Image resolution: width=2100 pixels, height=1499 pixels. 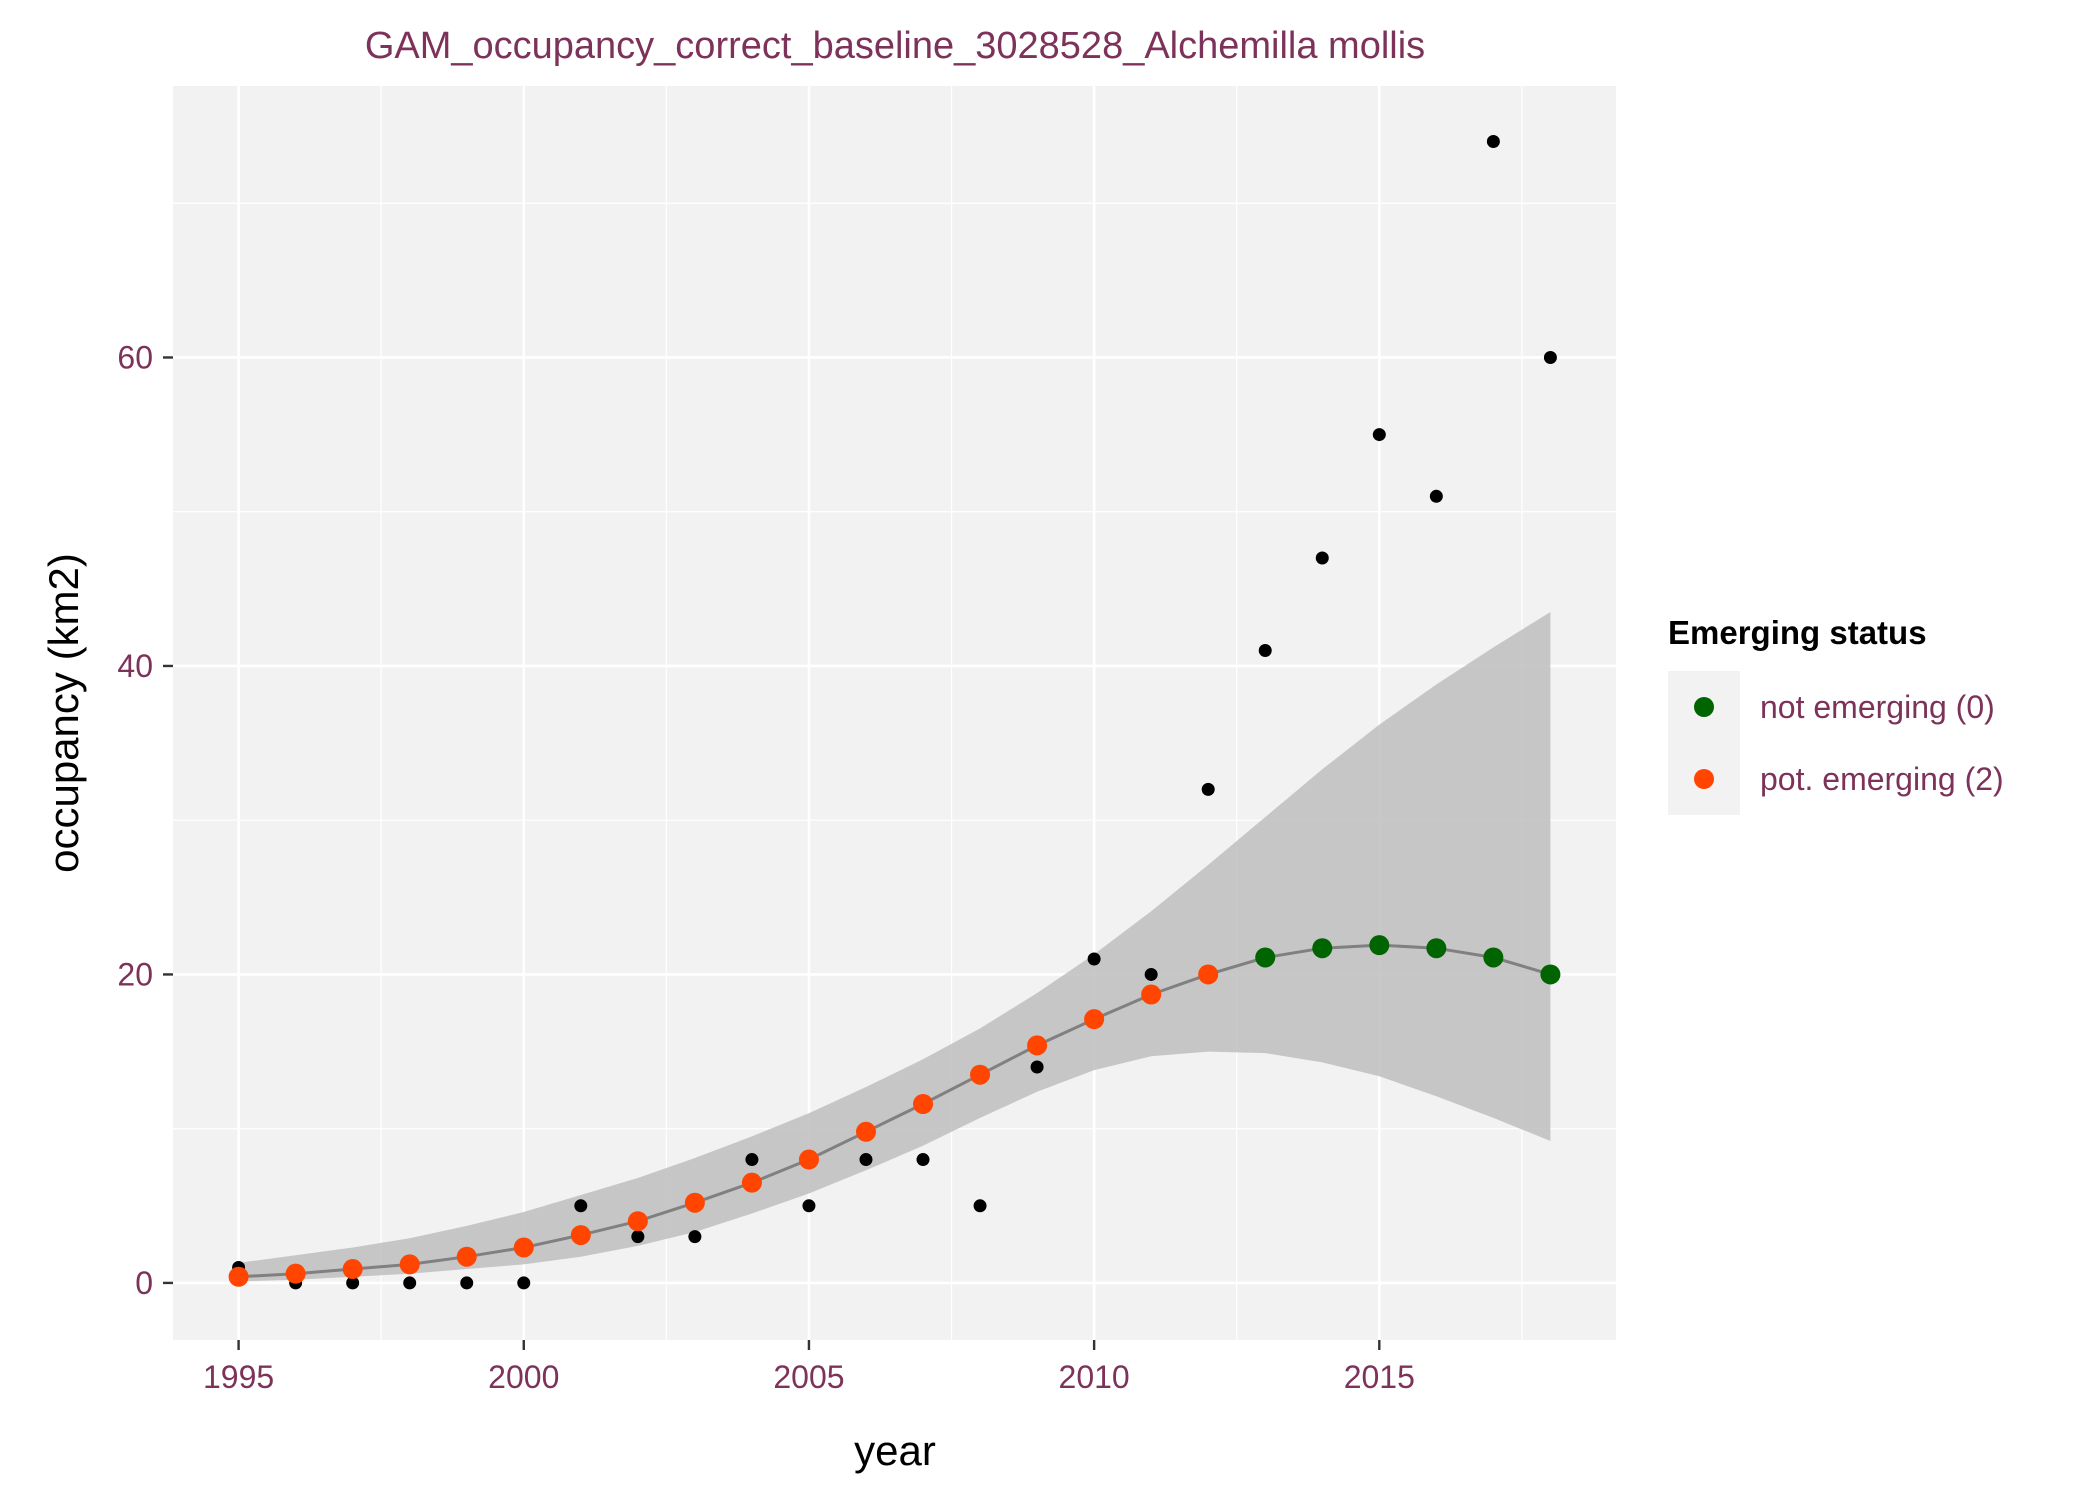 What do you see at coordinates (1704, 743) in the screenshot?
I see `legend-key-background` at bounding box center [1704, 743].